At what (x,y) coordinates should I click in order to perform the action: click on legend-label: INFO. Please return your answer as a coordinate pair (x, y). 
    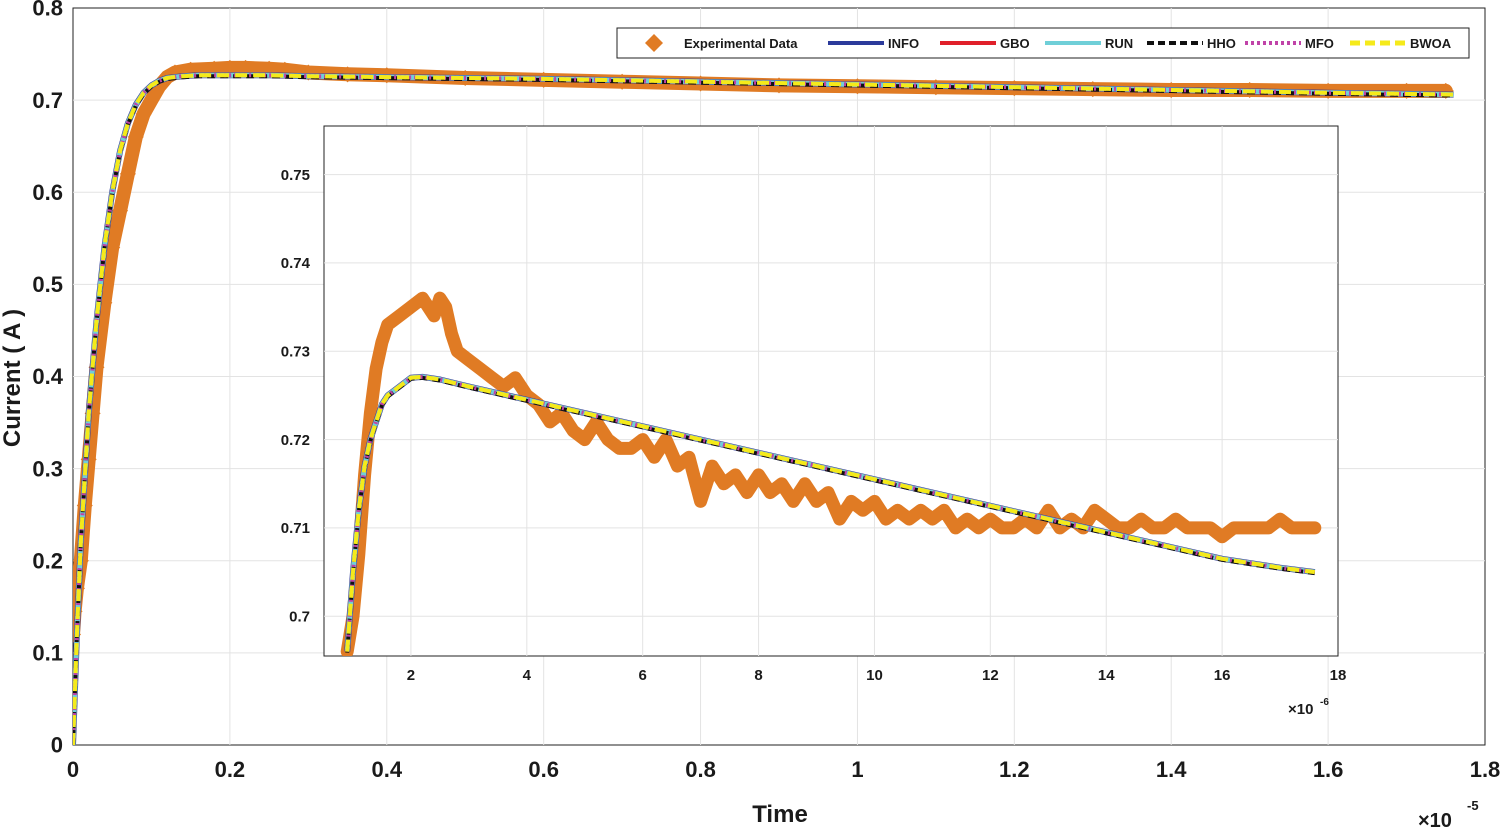
    Looking at the image, I should click on (903, 43).